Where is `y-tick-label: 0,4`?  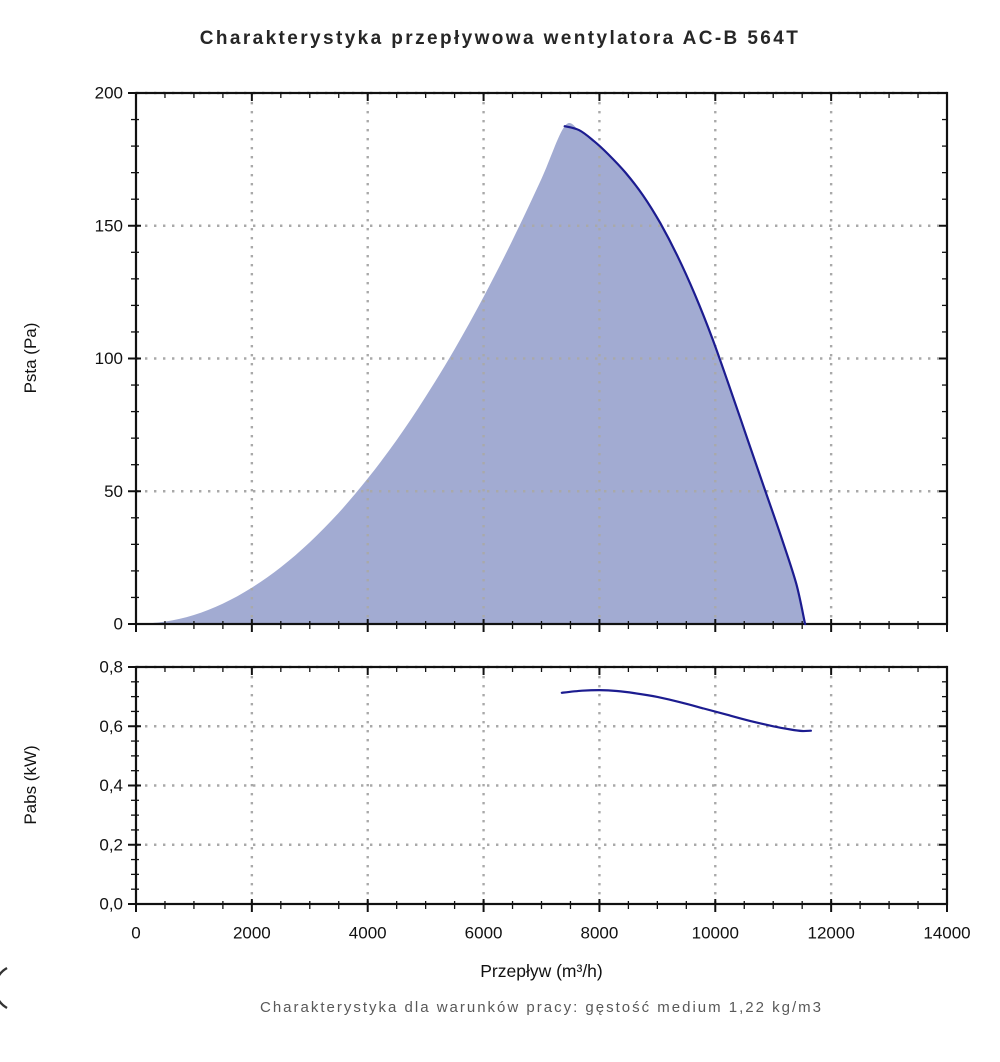
y-tick-label: 0,4 is located at coordinates (111, 785).